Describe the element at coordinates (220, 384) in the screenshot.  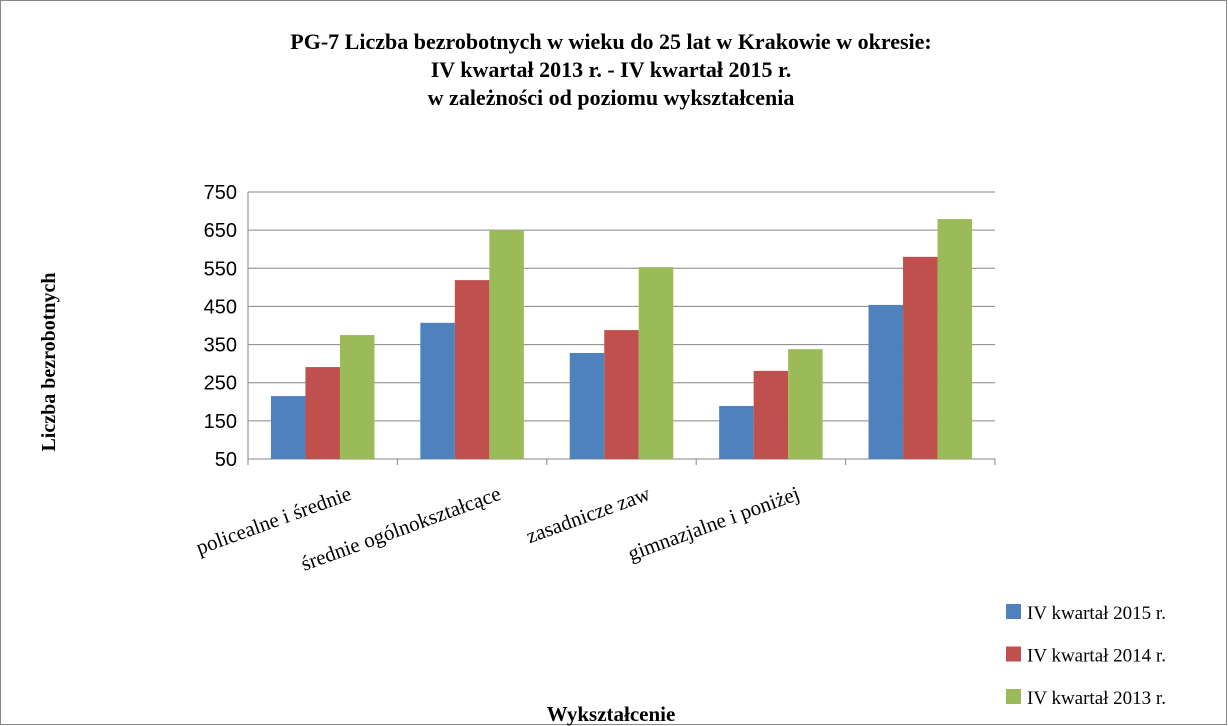
I see `y-tick-label: 250` at that location.